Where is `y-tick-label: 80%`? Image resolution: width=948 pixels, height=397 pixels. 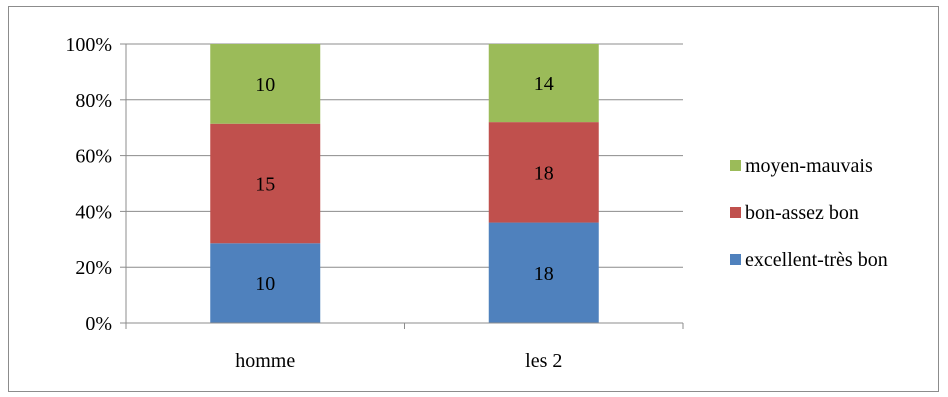
y-tick-label: 80% is located at coordinates (93, 101).